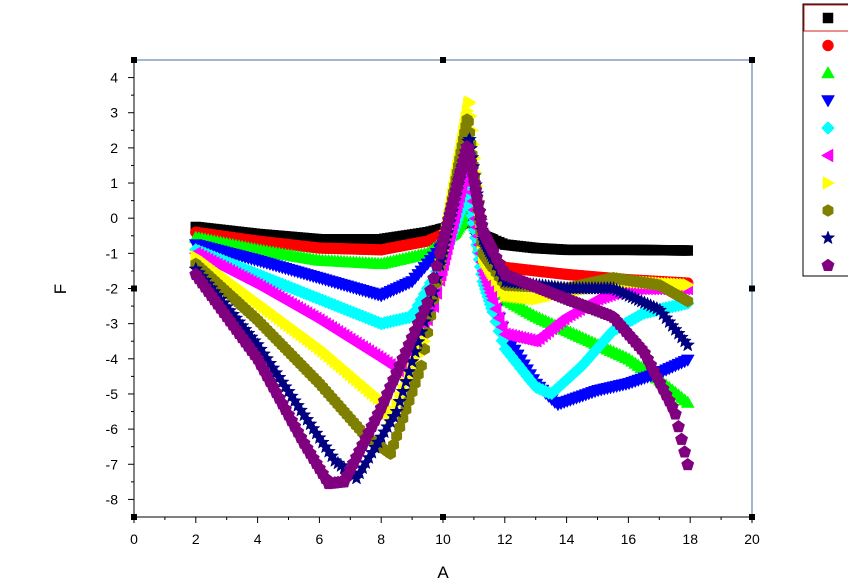 The width and height of the screenshot is (848, 582). Describe the element at coordinates (752, 539) in the screenshot. I see `x-tick-label: 20` at that location.